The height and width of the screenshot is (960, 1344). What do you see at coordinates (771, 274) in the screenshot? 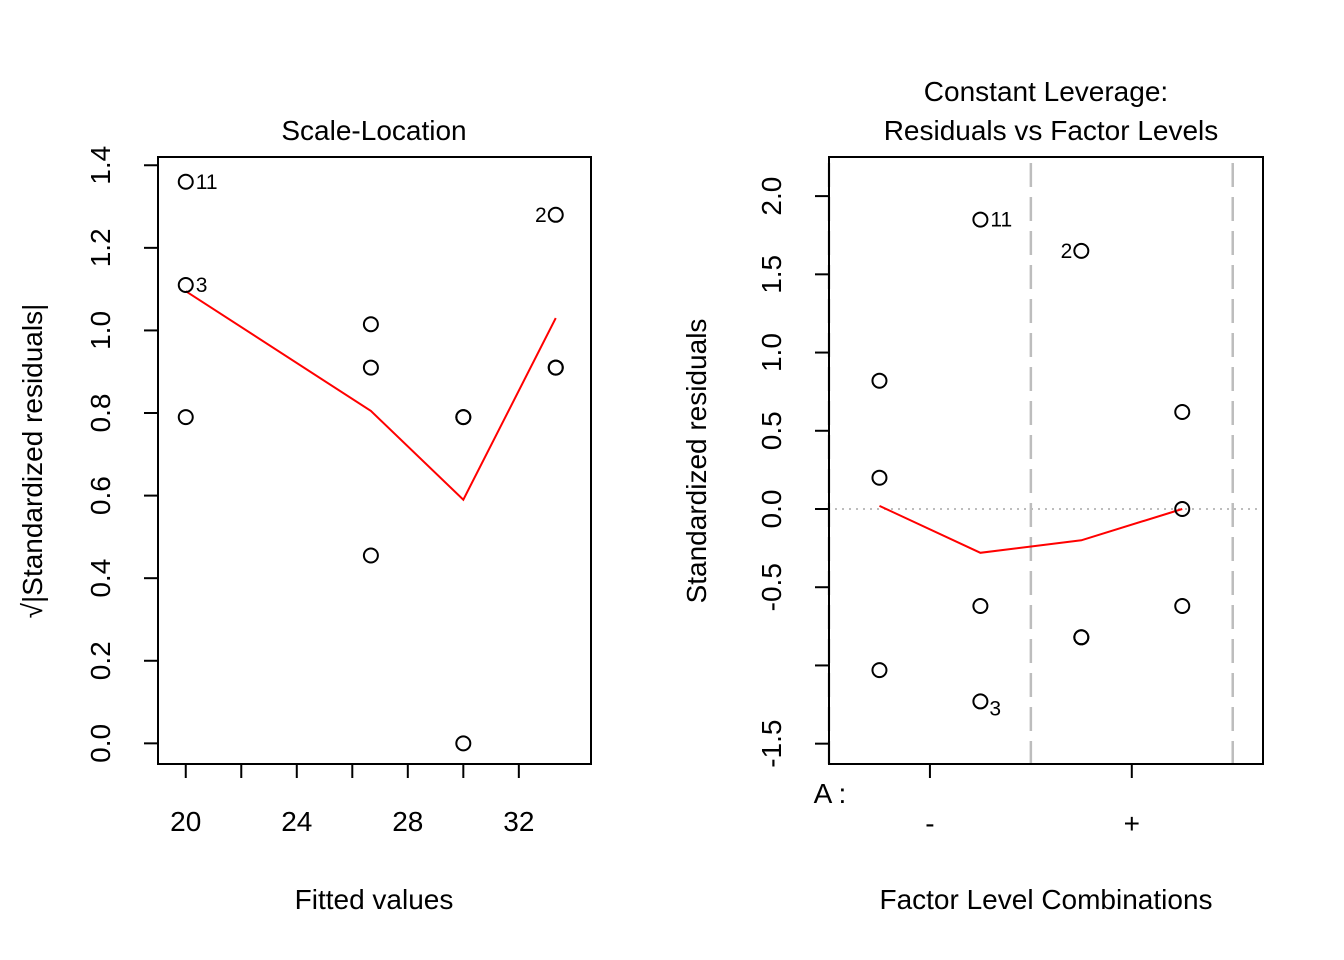
I see `y-tick-label: 1.5` at bounding box center [771, 274].